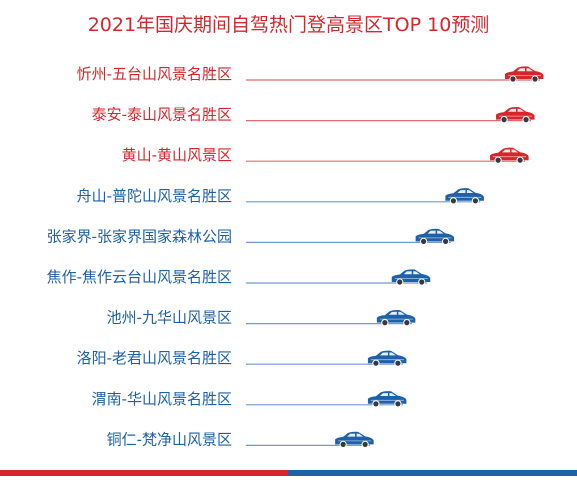  Describe the element at coordinates (177, 155) in the screenshot. I see `category-label: 黄山-黄山风景区` at that location.